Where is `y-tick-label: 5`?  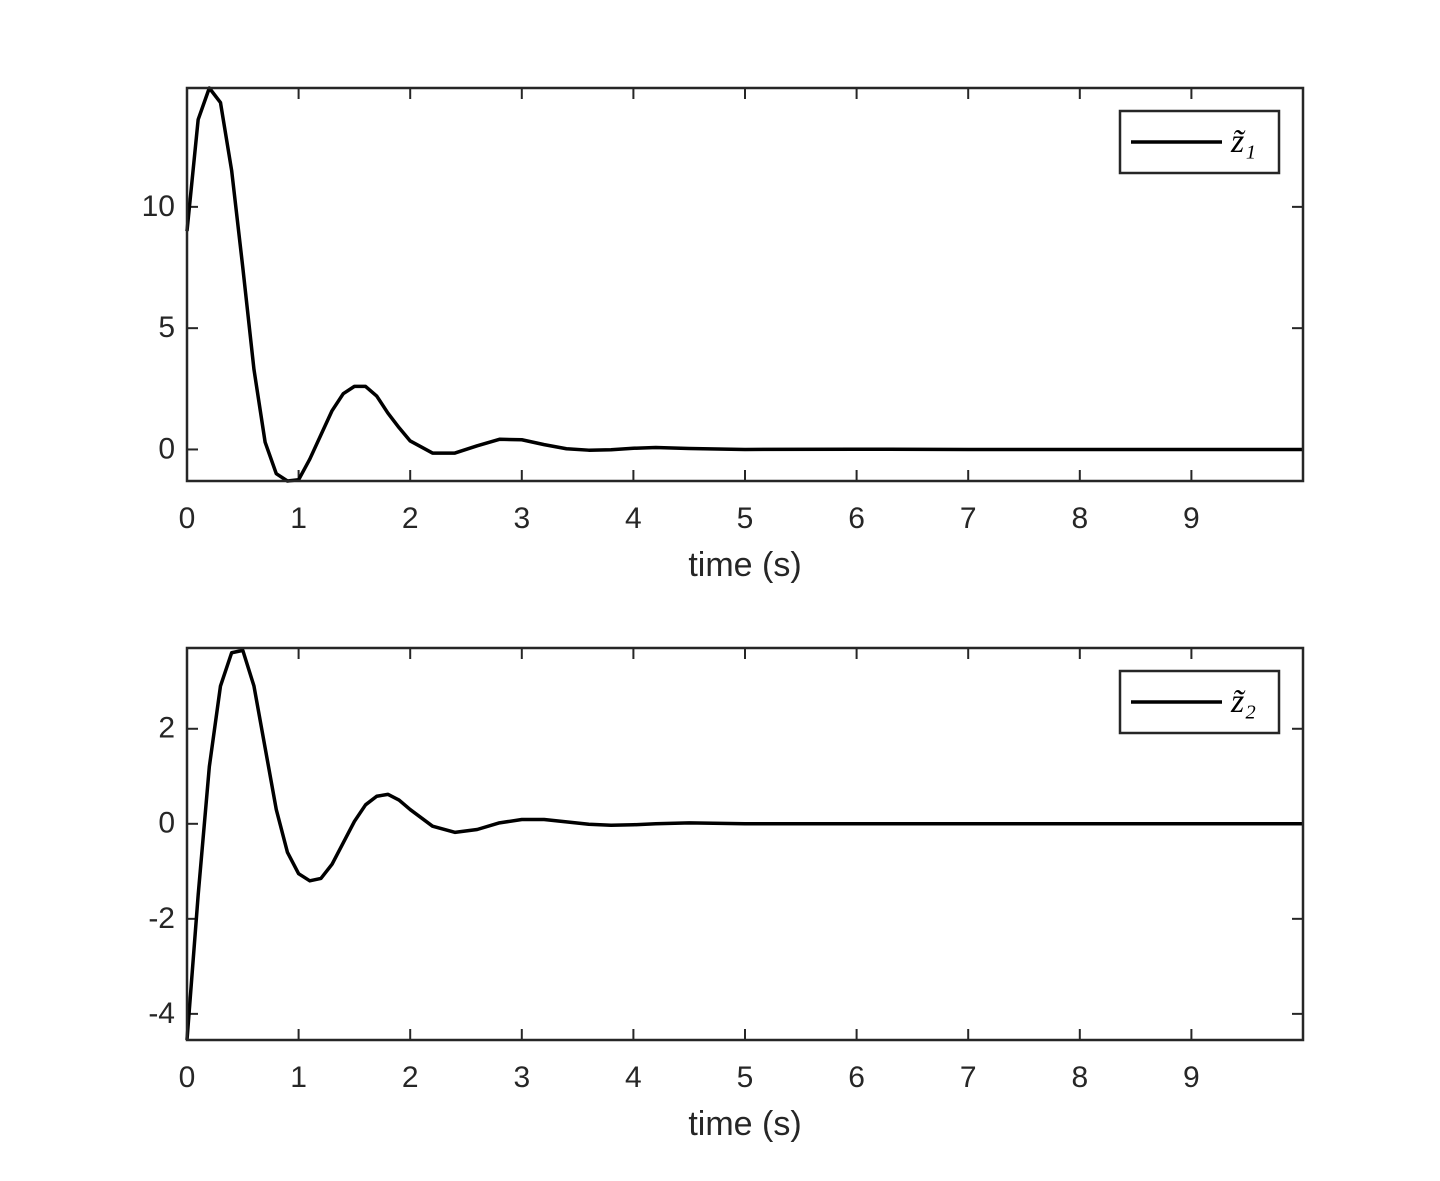 y-tick-label: 5 is located at coordinates (166, 327).